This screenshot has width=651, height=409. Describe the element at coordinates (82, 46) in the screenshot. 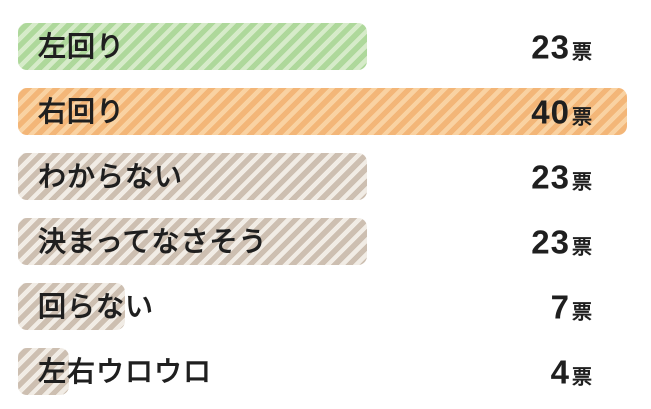

I see `poll-option-label: 左回り` at that location.